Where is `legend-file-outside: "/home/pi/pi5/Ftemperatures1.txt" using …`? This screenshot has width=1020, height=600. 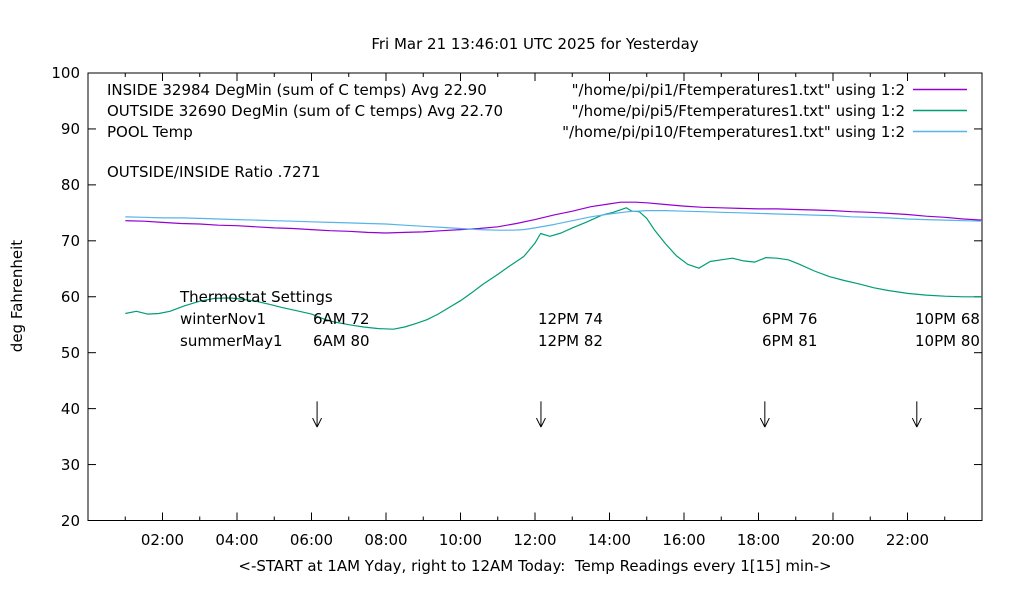 legend-file-outside: "/home/pi/pi5/Ftemperatures1.txt" using … is located at coordinates (738, 111).